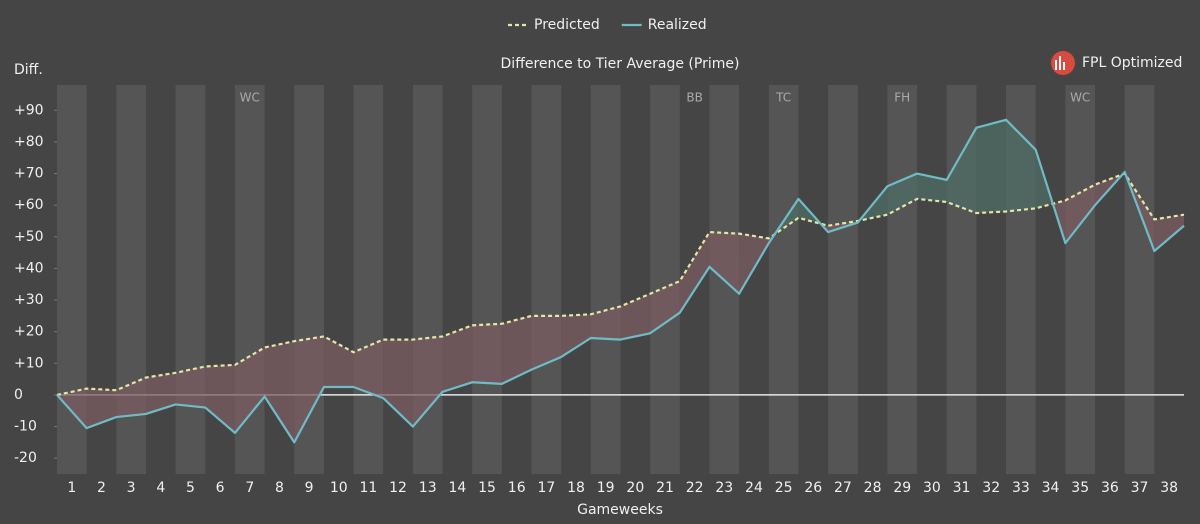 Image resolution: width=1200 pixels, height=524 pixels. I want to click on x-tick-label: 34, so click(1051, 488).